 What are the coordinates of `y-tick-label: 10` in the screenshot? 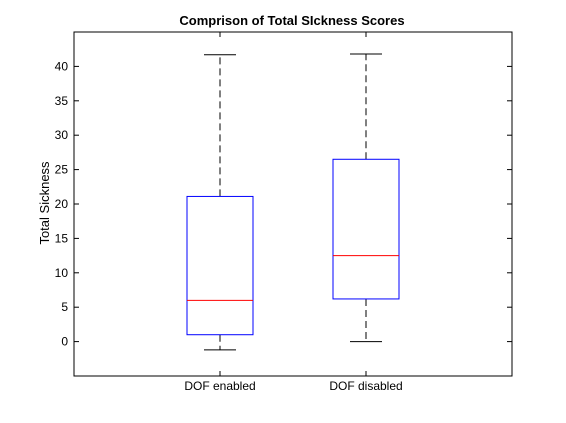 It's located at (62, 273).